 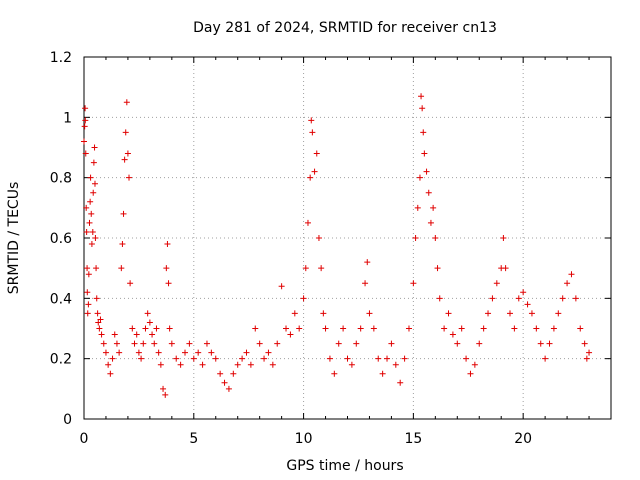 What do you see at coordinates (61, 360) in the screenshot?
I see `y-tick-label: 0.2` at bounding box center [61, 360].